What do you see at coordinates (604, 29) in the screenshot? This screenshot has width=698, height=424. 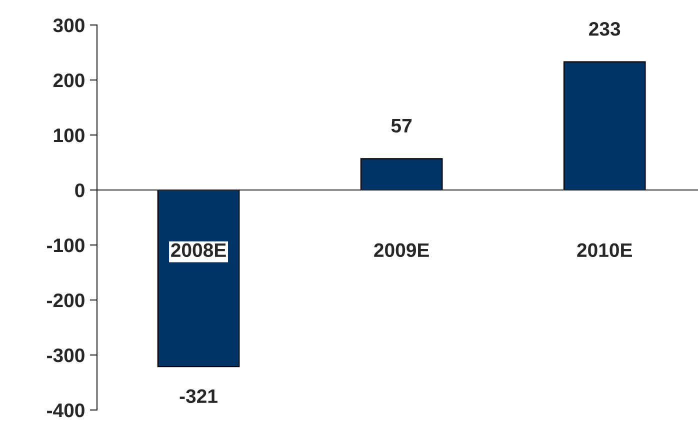 I see `data-label: 233` at bounding box center [604, 29].